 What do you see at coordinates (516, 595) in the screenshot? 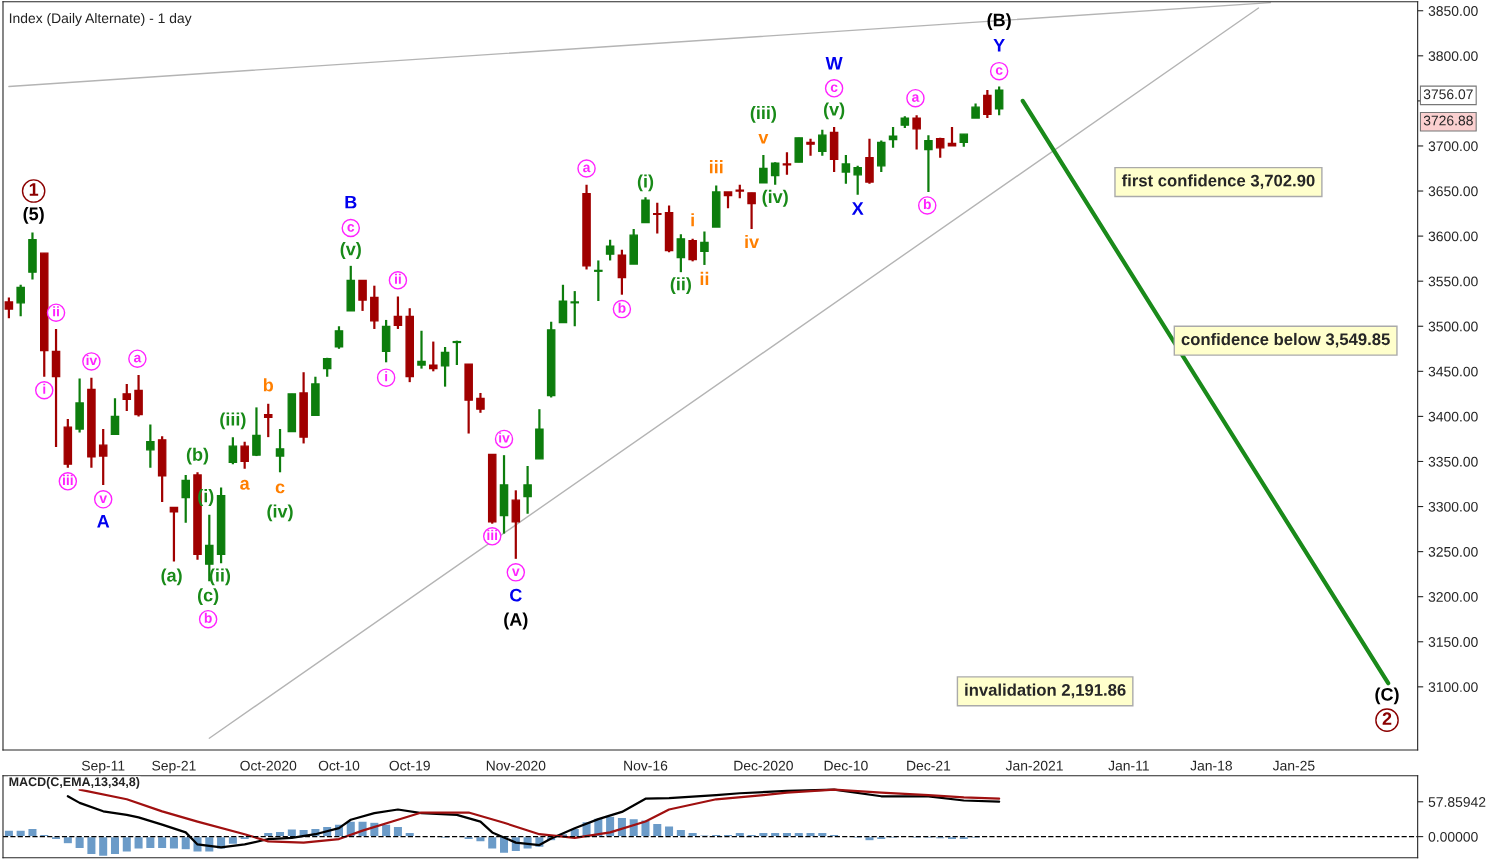
I see `annotation: C` at bounding box center [516, 595].